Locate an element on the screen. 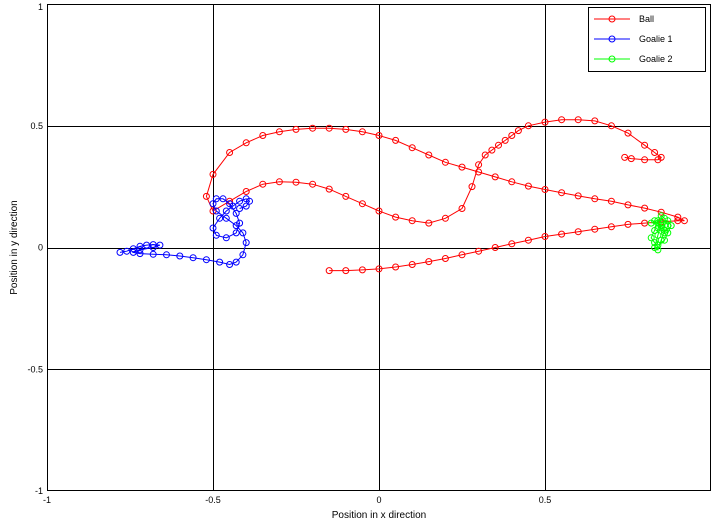  x-tick-label: 0.5 is located at coordinates (545, 500).